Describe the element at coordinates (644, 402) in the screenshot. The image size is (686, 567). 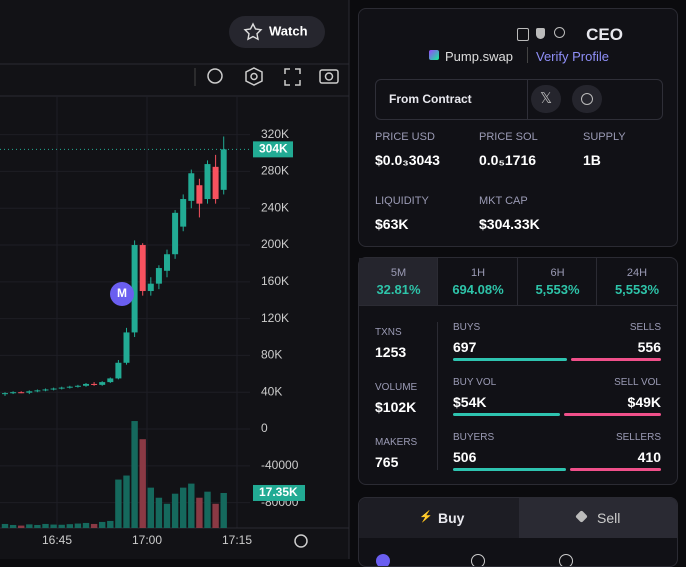
I see `sell-value: $49K` at that location.